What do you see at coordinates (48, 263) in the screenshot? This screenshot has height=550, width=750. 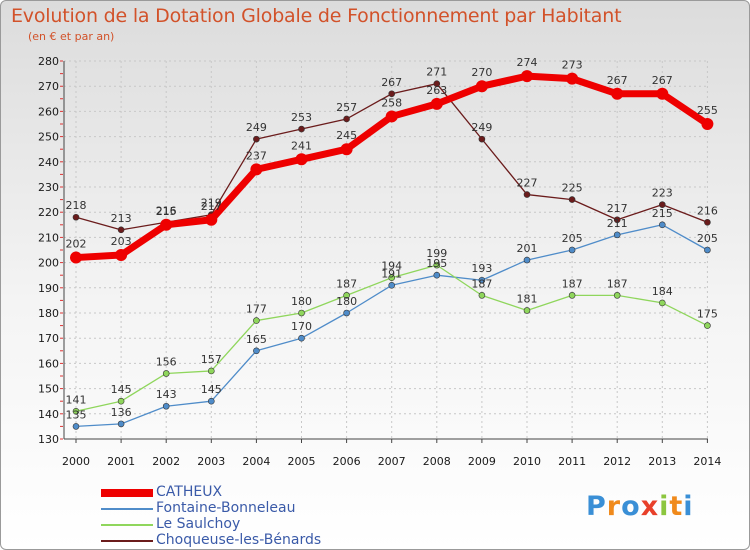 I see `y-tick-label: 200` at bounding box center [48, 263].